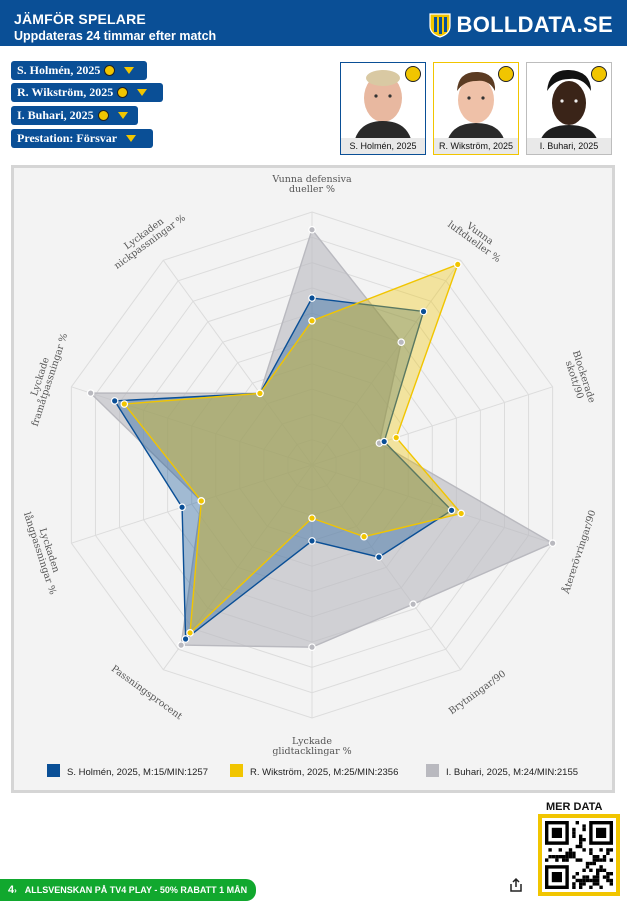 Image resolution: width=627 pixels, height=905 pixels. What do you see at coordinates (574, 807) in the screenshot?
I see `more-data-label: MER DATA` at bounding box center [574, 807].